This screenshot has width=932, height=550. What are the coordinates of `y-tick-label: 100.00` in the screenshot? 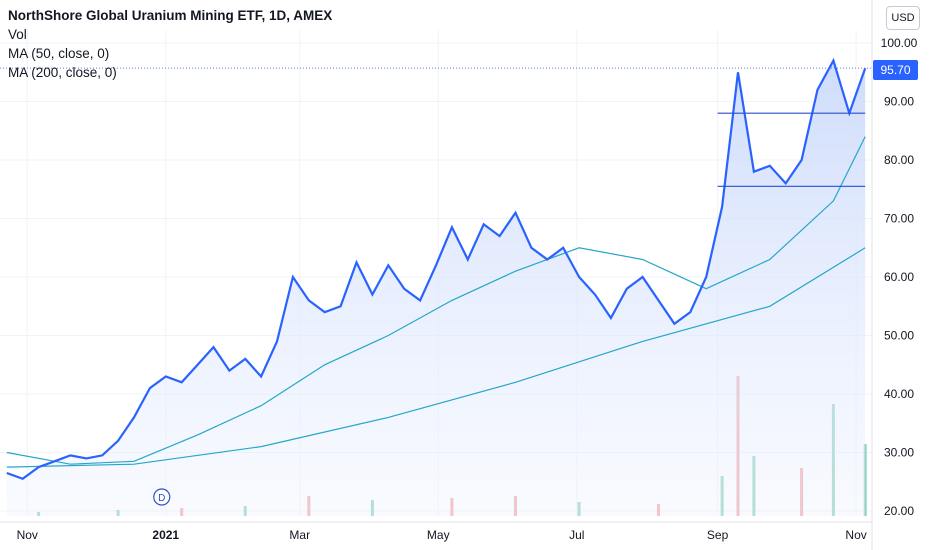 It's located at (899, 43).